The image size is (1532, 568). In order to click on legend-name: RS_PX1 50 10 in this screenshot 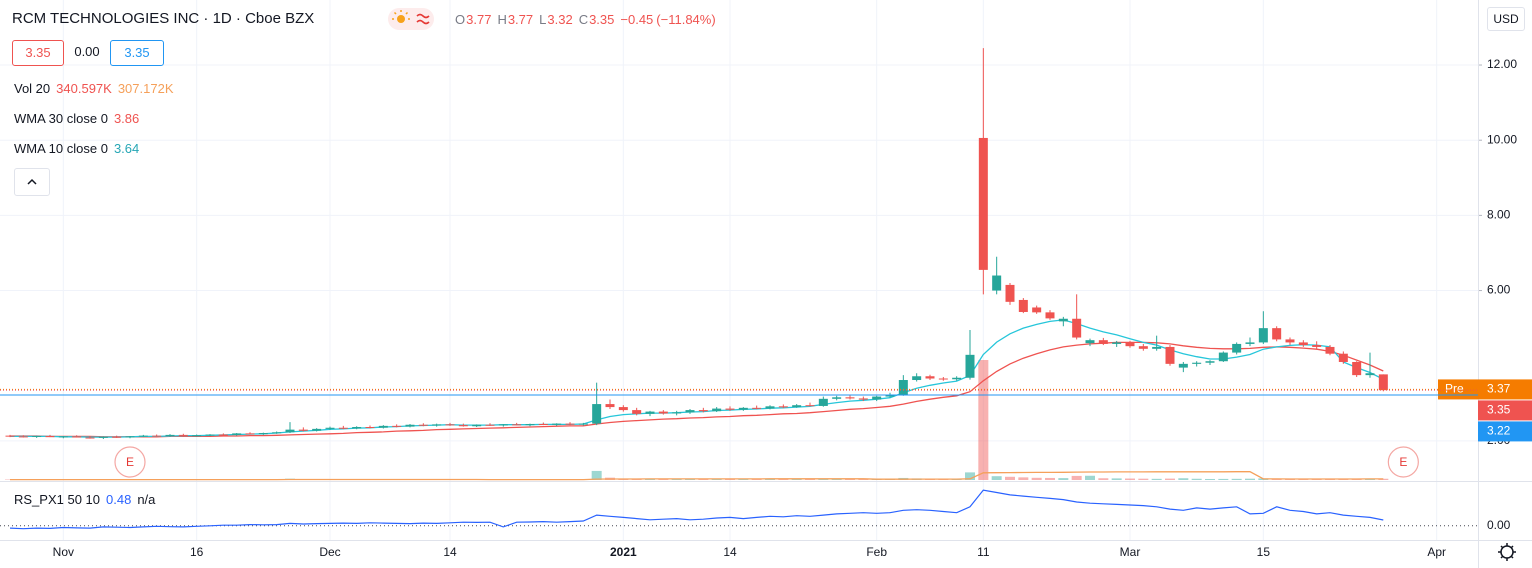, I will do `click(57, 499)`.